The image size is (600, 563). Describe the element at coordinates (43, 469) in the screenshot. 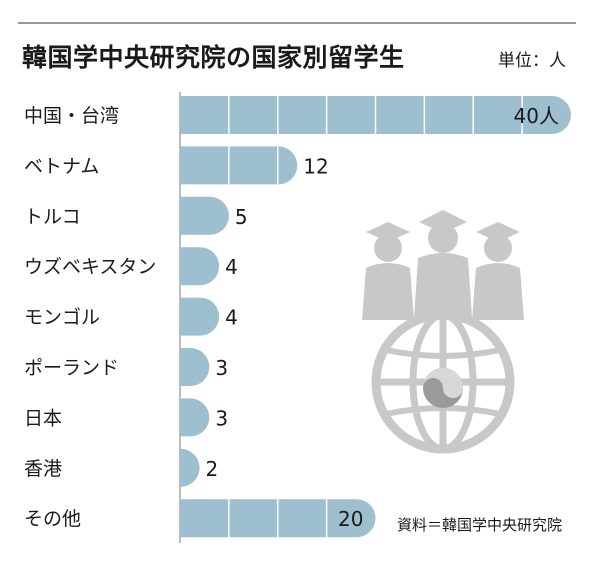

I see `category-label: 香港` at that location.